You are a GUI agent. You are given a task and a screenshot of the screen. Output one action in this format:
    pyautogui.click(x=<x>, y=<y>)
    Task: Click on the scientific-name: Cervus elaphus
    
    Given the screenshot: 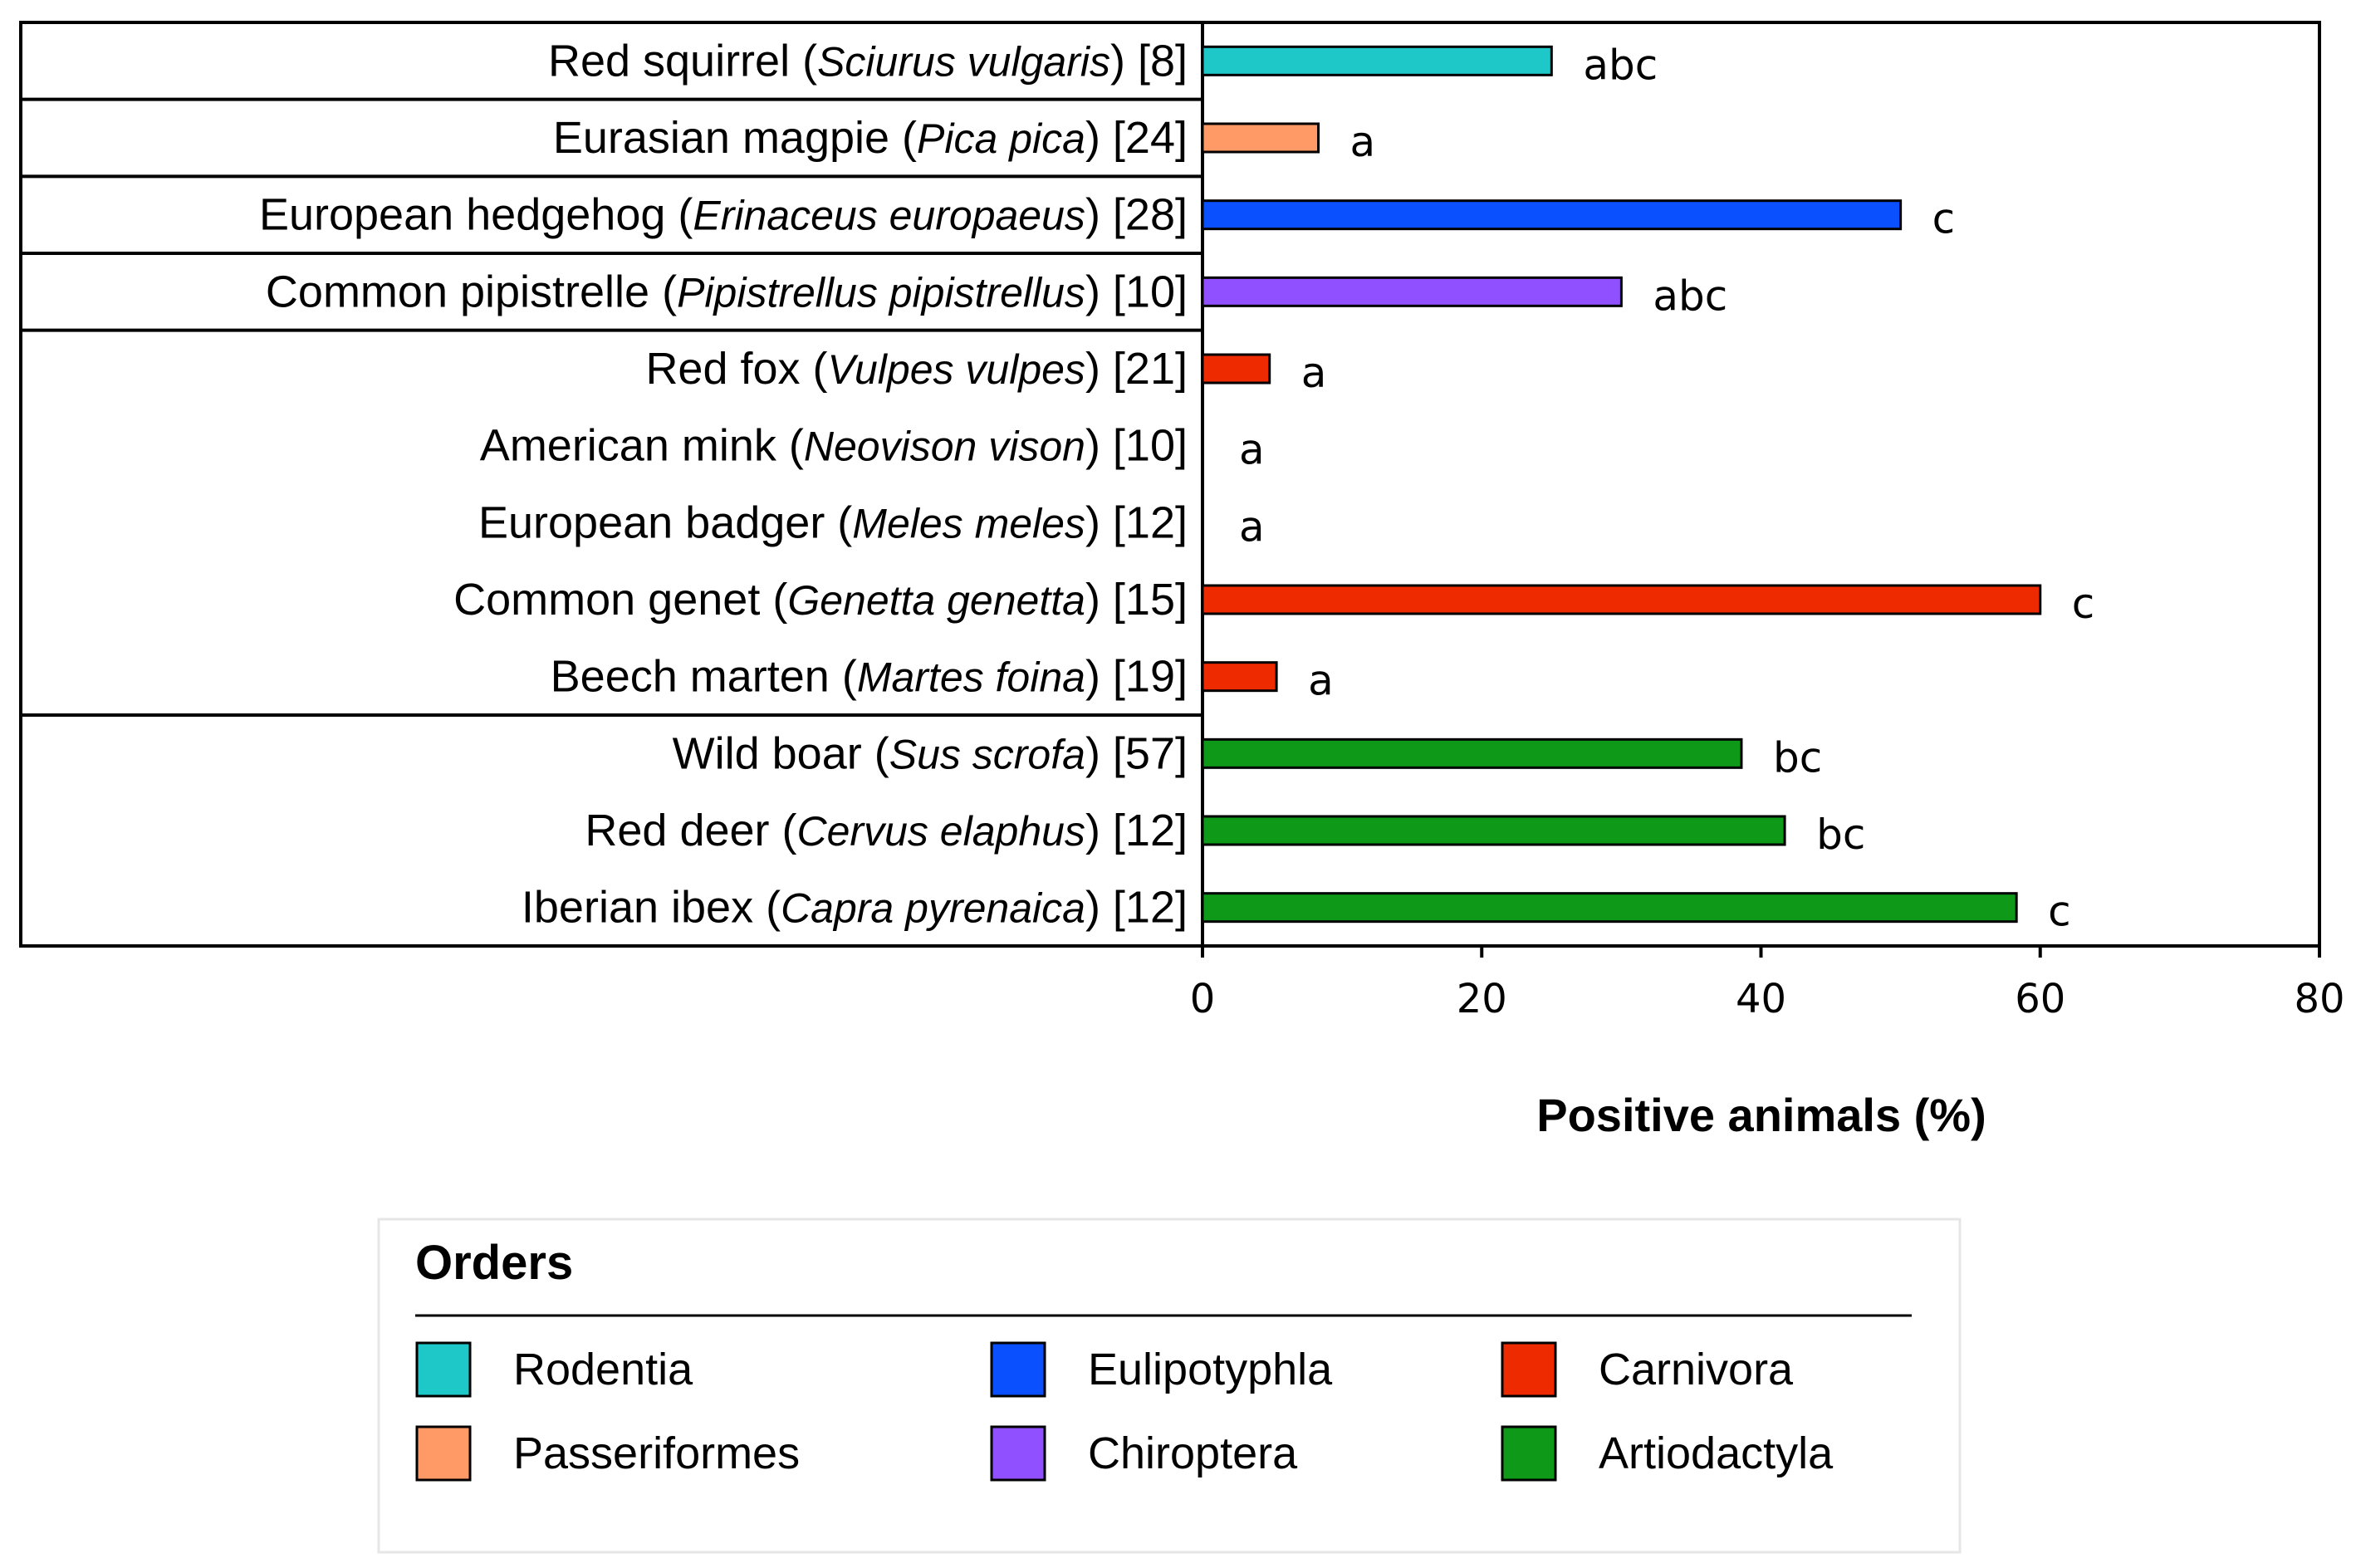 What is the action you would take?
    pyautogui.click(x=941, y=831)
    